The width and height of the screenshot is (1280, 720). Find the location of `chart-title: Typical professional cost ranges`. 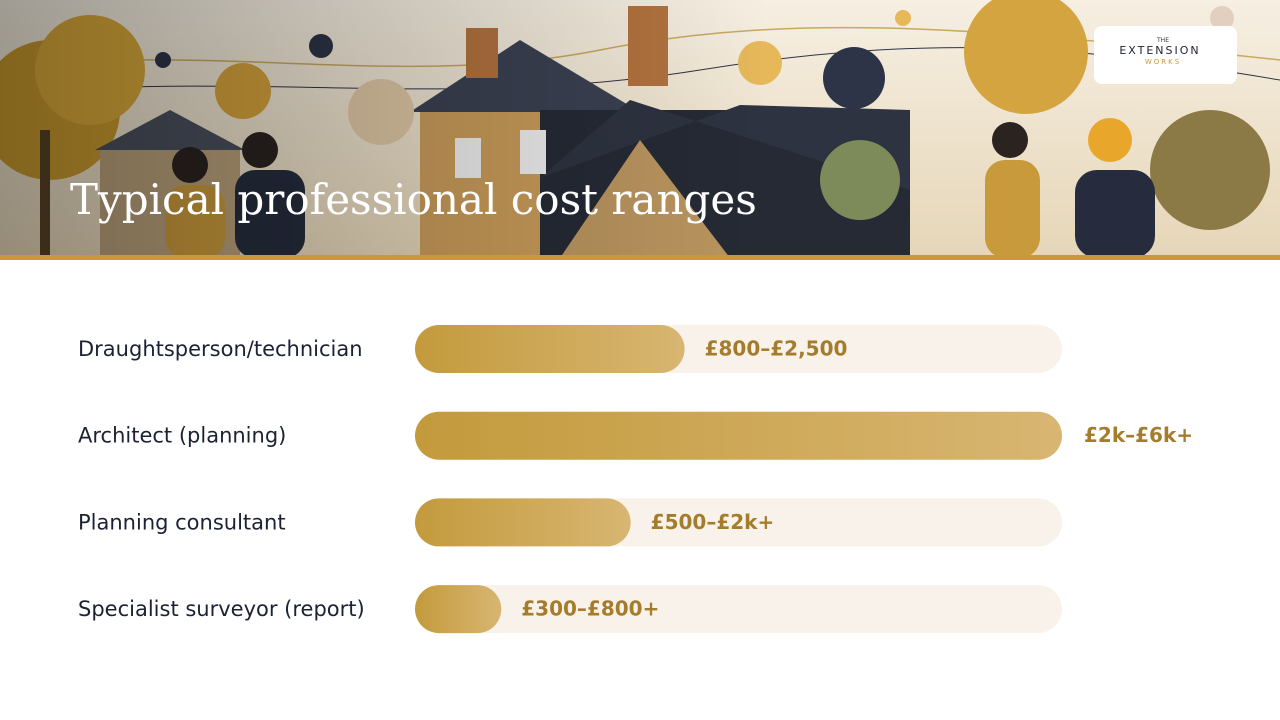

chart-title: Typical professional cost ranges is located at coordinates (413, 199).